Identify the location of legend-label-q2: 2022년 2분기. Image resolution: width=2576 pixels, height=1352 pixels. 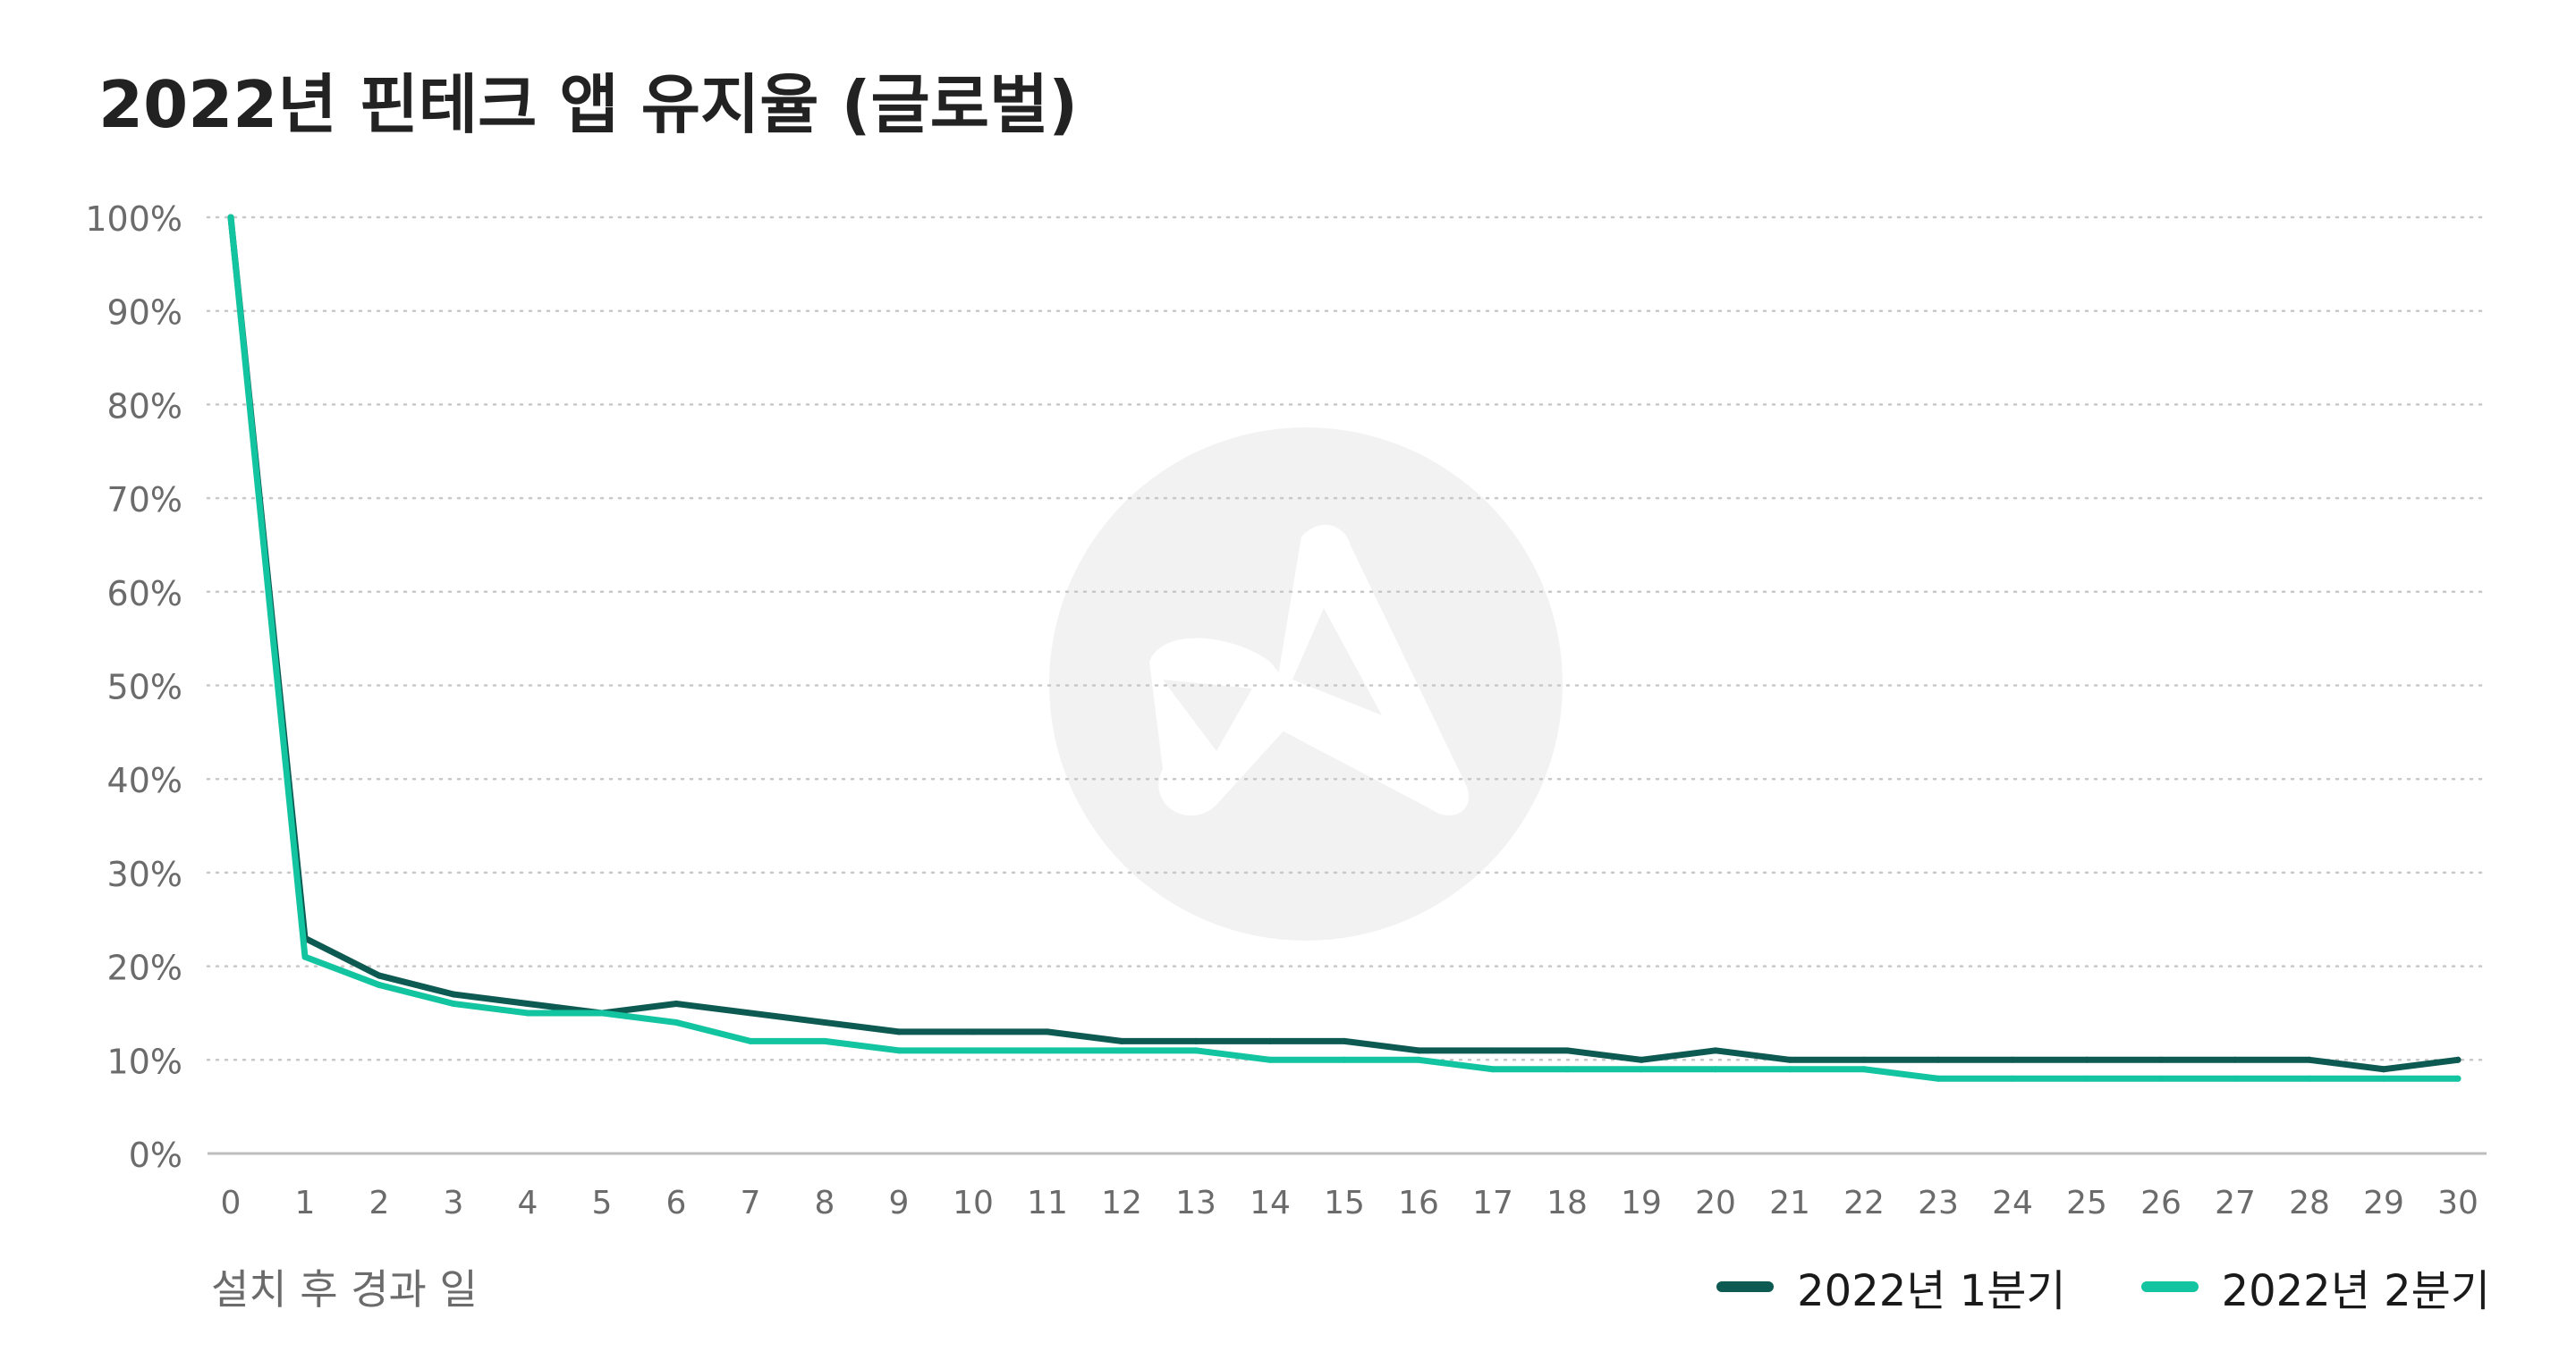
(2355, 1291).